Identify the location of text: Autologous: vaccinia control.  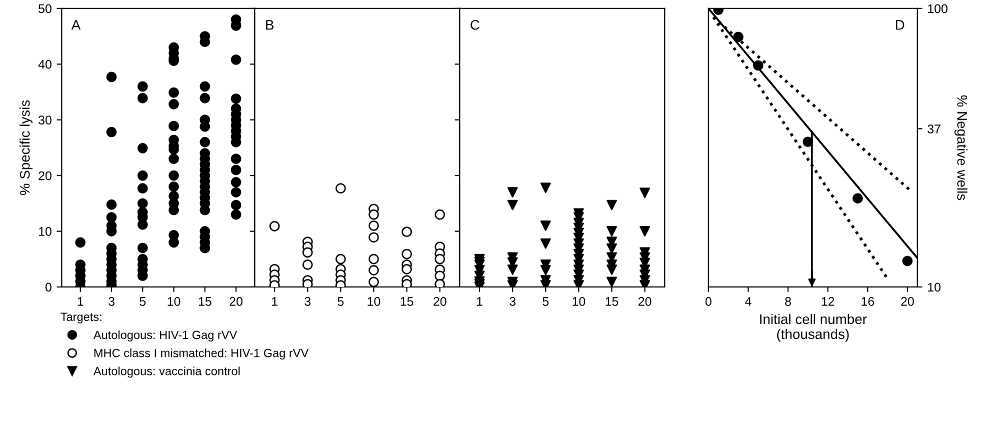
(166, 372).